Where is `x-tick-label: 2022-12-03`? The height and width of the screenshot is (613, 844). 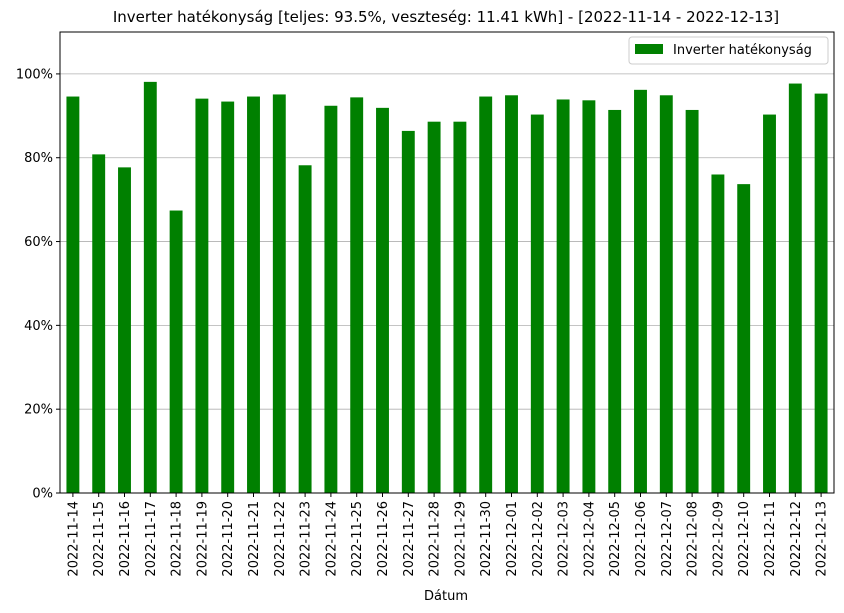
x-tick-label: 2022-12-03 is located at coordinates (564, 539).